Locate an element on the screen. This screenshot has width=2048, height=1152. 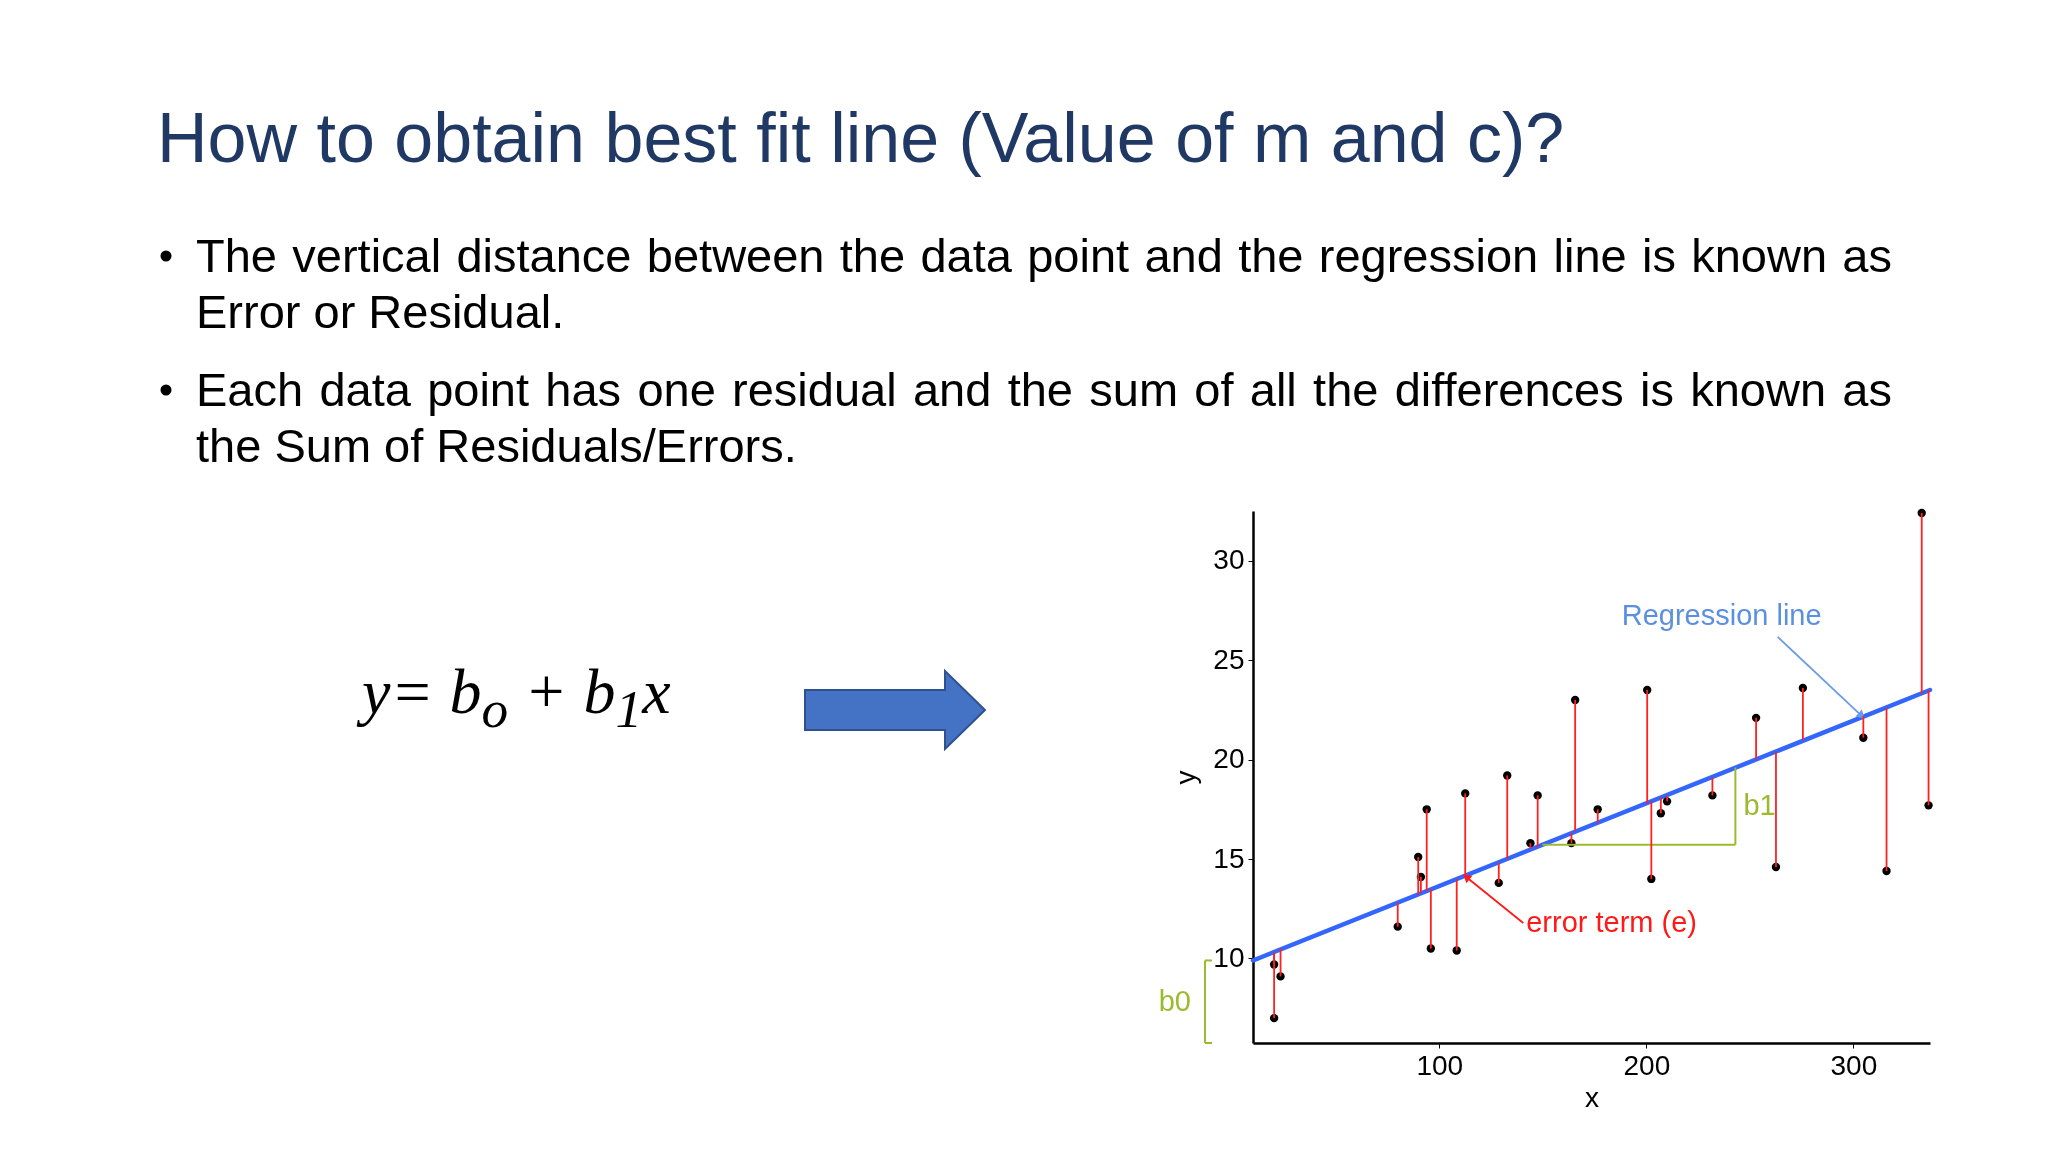
text: Each data point has one residual and the sum of all the differences is known as the Sum of Residuals/Errors. is located at coordinates (1043, 418).